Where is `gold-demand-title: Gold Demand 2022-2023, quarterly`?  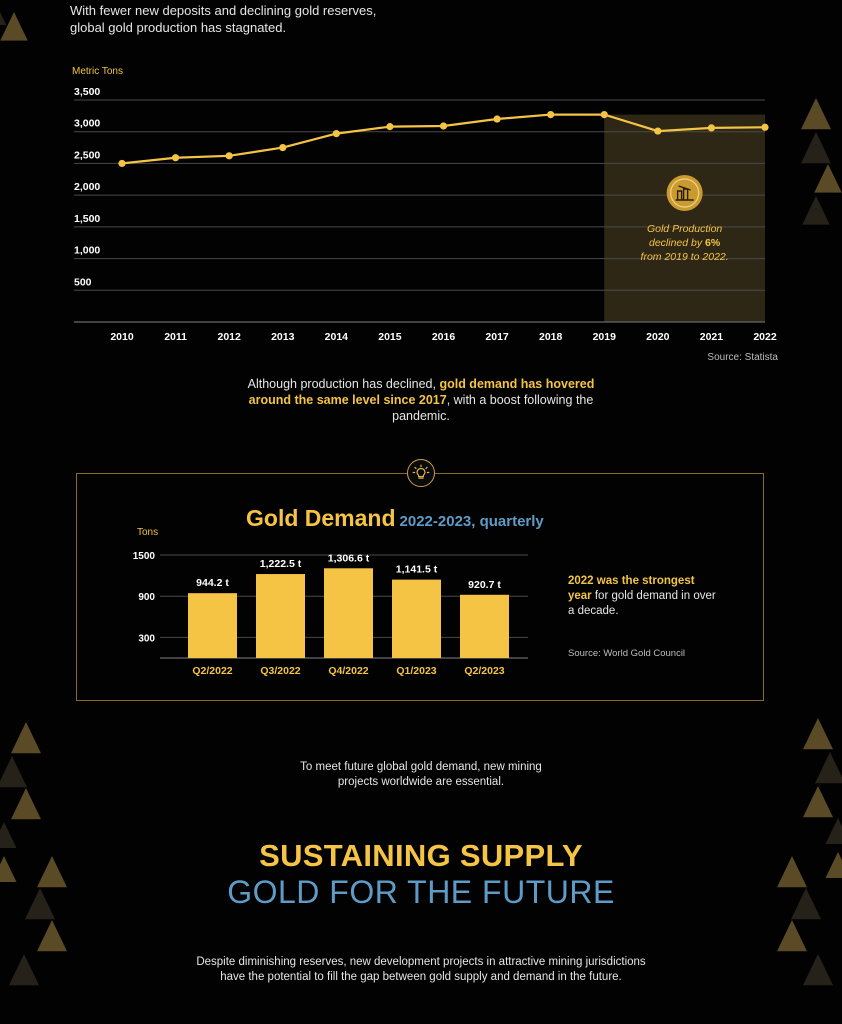
gold-demand-title: Gold Demand 2022-2023, quarterly is located at coordinates (395, 518).